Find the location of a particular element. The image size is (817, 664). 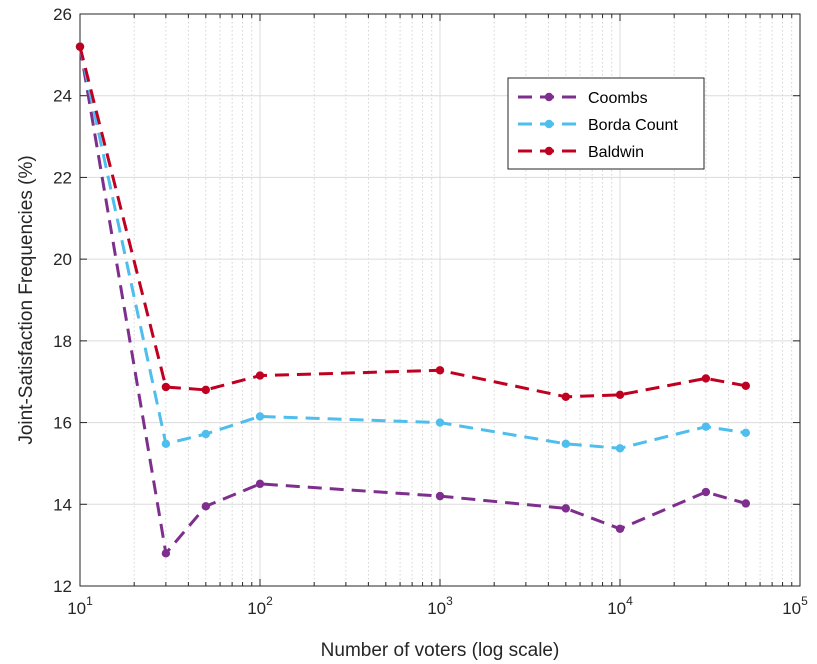

y-tick-label: 26 is located at coordinates (62, 14).